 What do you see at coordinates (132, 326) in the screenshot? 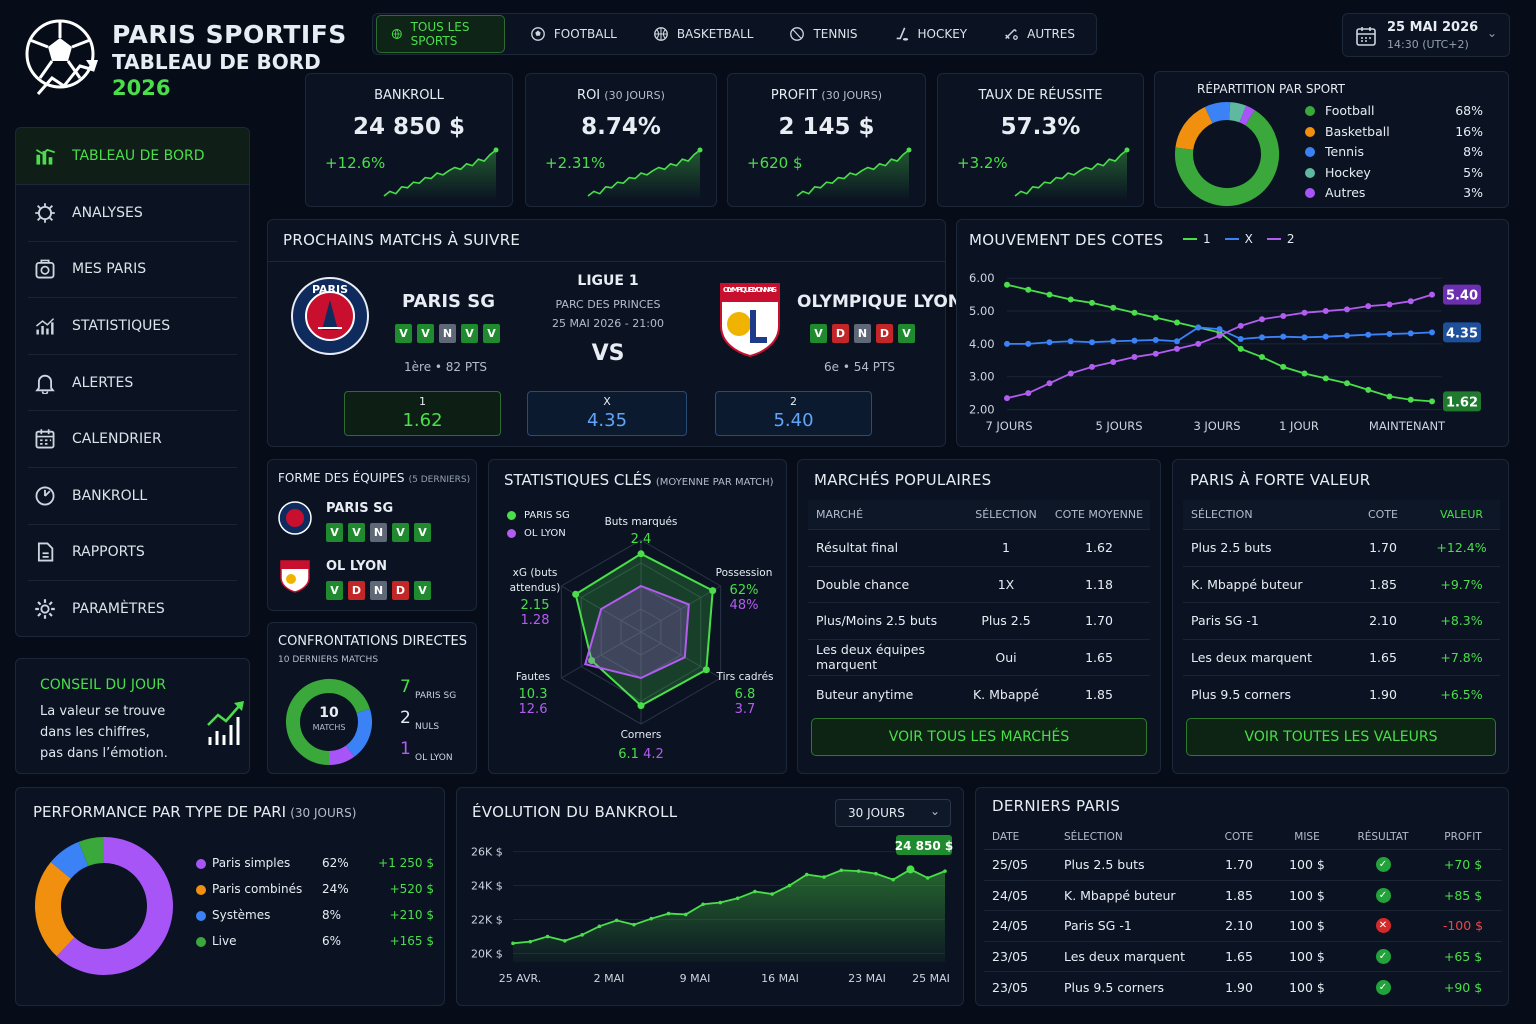
I see `sidebar-item-stats: STATISTIQUES` at bounding box center [132, 326].